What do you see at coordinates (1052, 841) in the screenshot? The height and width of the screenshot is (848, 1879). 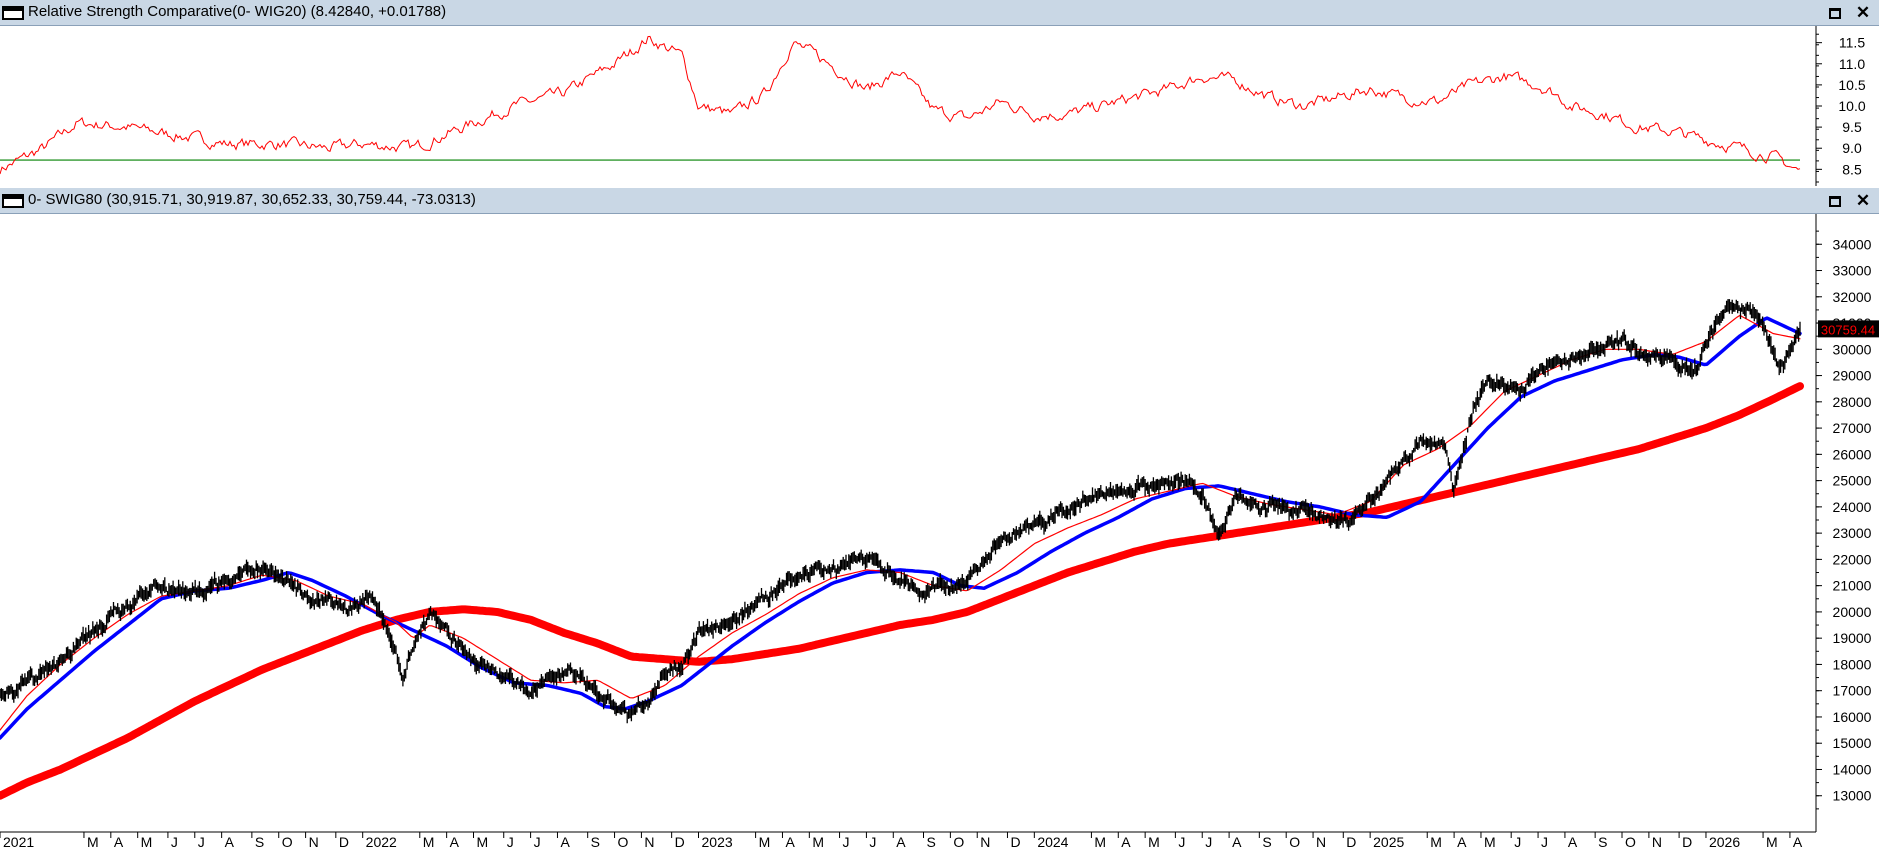 I see `price-x-tick-label: 2024` at bounding box center [1052, 841].